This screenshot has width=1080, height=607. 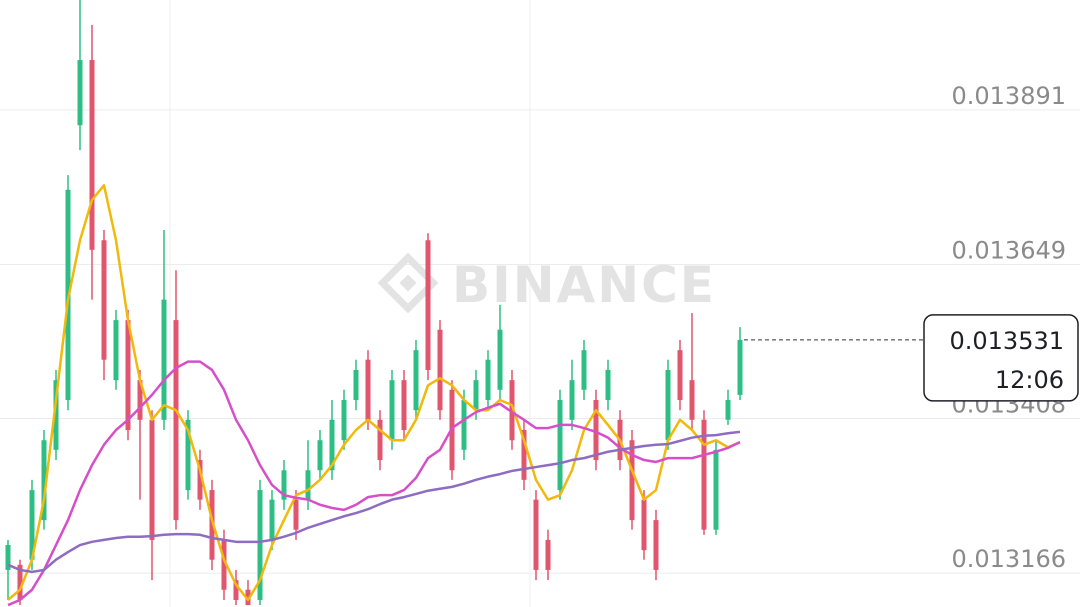 I want to click on watermark-text: BINANCE, so click(x=584, y=285).